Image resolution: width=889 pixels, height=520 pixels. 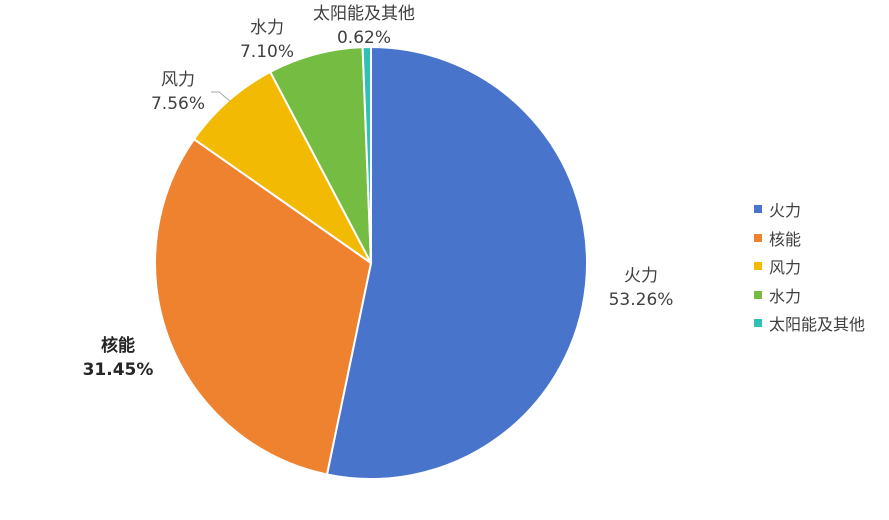 I want to click on legend: 火力核能风力水力太阳能及其他, so click(x=809, y=266).